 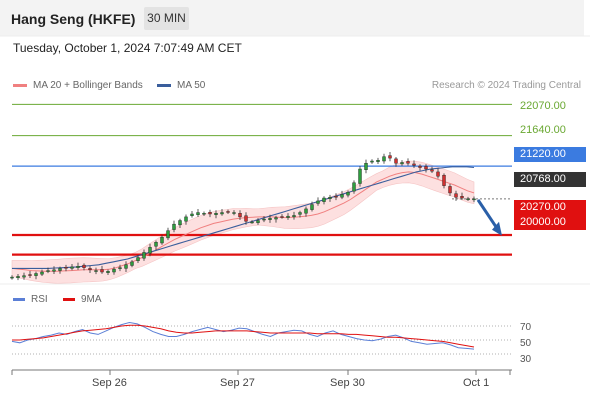 I want to click on rsi-ma-line, so click(x=243, y=336).